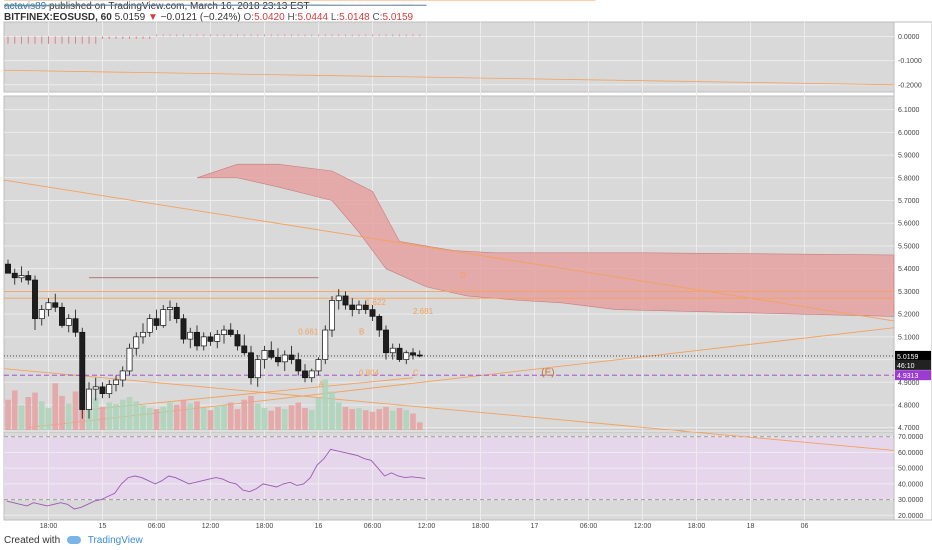 The height and width of the screenshot is (550, 932). I want to click on price-tick-label: 5.7000, so click(909, 201).